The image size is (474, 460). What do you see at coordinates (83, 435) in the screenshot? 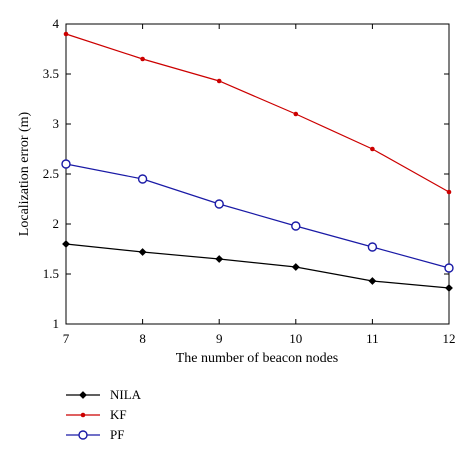
I see `legend-marker-pf` at bounding box center [83, 435].